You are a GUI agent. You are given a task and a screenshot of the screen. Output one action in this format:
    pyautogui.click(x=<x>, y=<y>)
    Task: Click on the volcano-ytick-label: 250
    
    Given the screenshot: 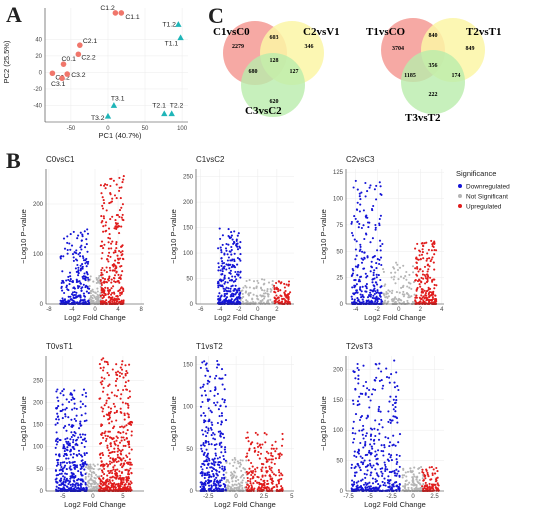 What is the action you would take?
    pyautogui.click(x=38, y=381)
    